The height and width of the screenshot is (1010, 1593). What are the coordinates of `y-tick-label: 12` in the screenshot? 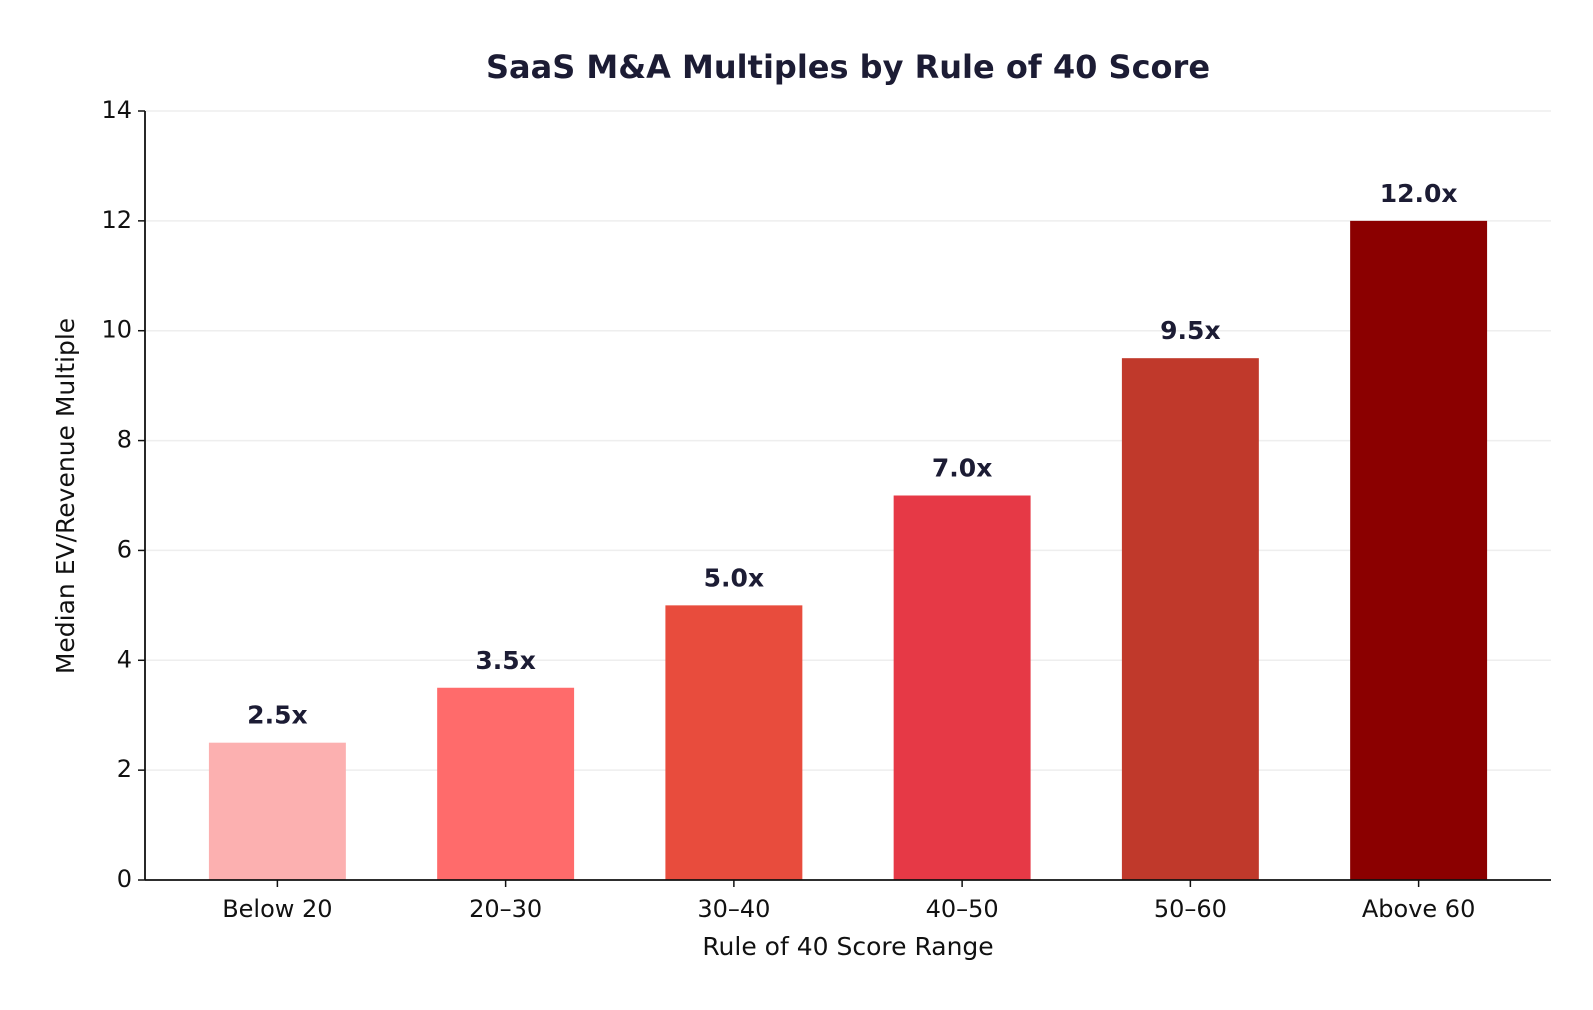 It's located at (116, 220).